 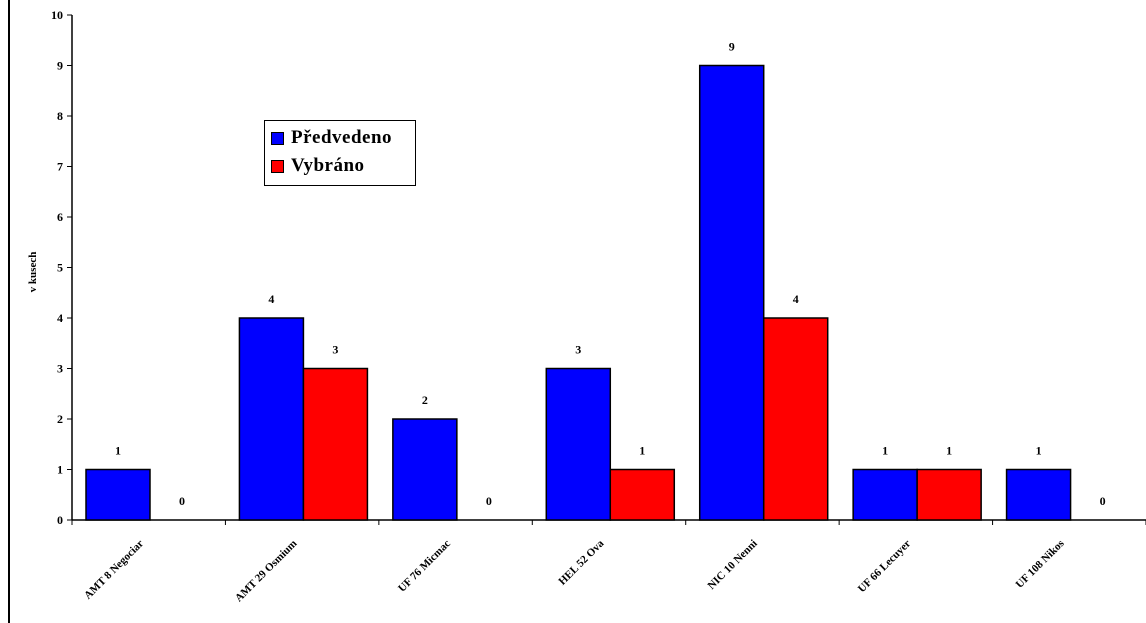 What do you see at coordinates (732, 47) in the screenshot?
I see `data-label: 9` at bounding box center [732, 47].